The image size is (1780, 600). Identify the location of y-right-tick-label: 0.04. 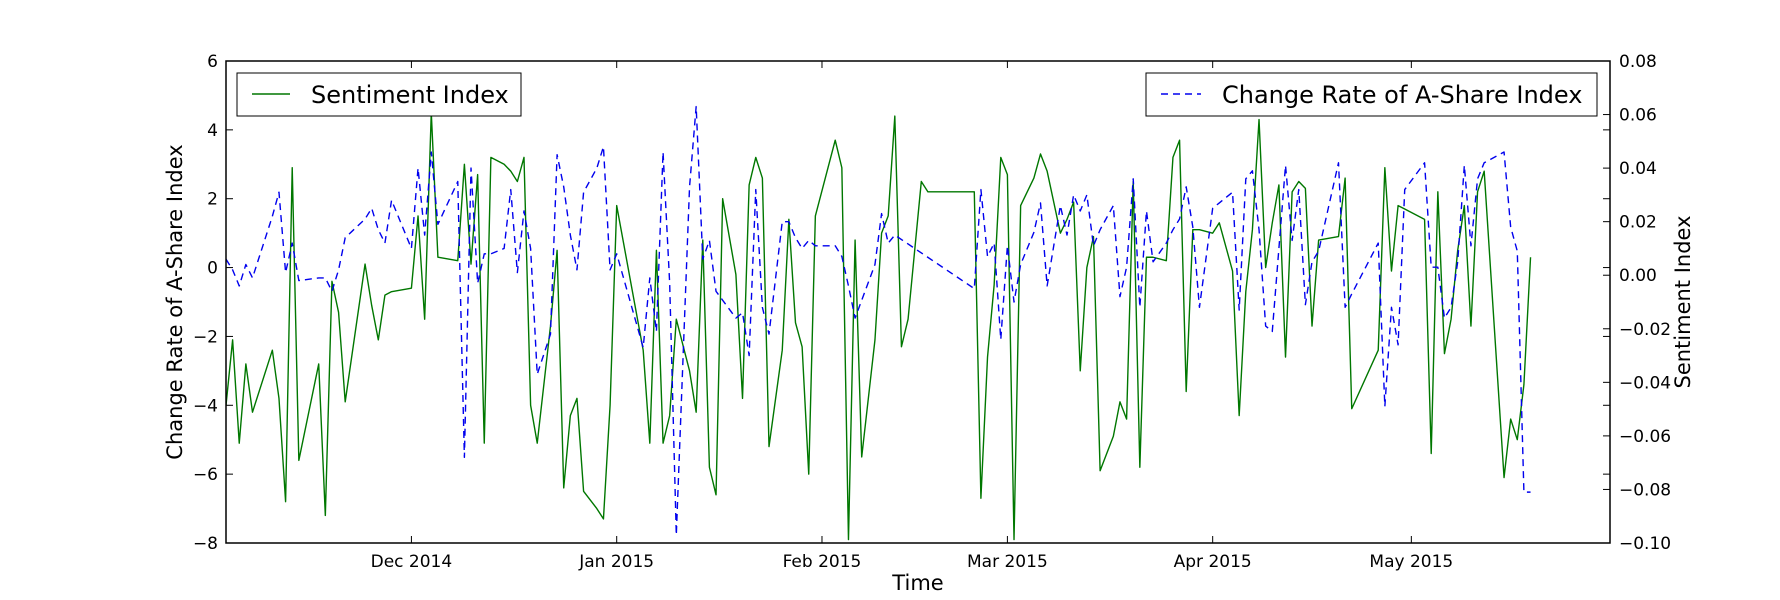
(1638, 169).